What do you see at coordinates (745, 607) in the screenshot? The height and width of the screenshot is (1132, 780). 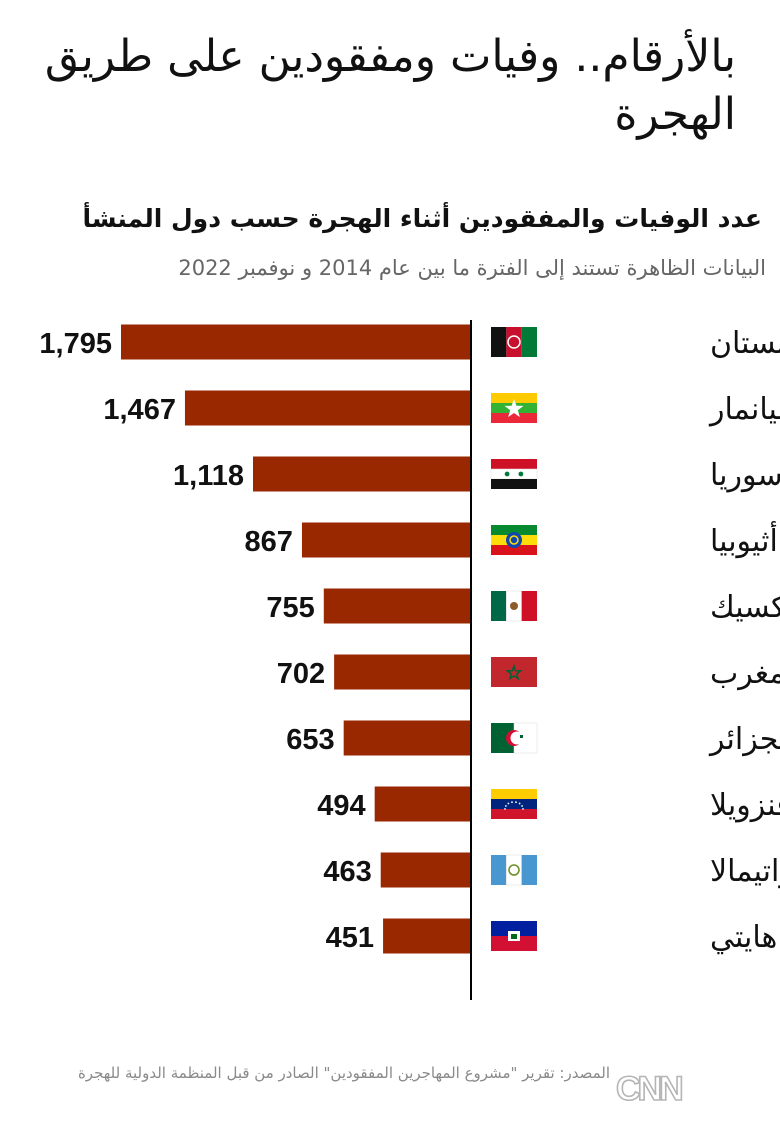 I see `category-label: المكسيك` at bounding box center [745, 607].